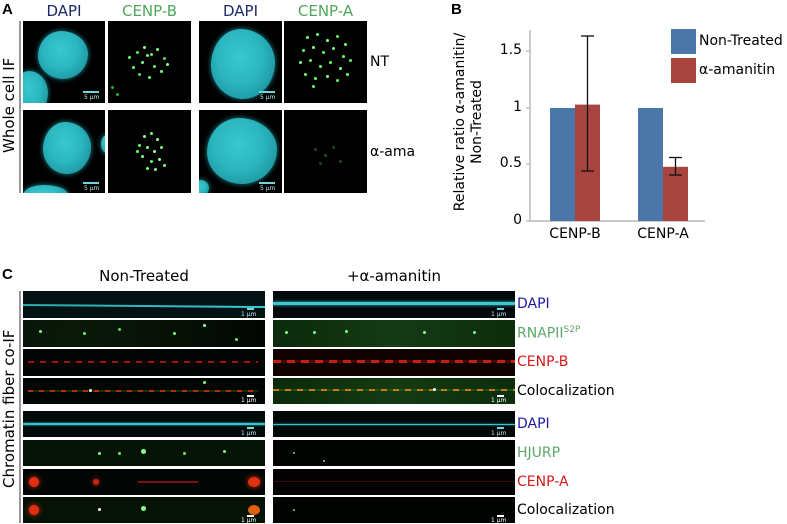 Image resolution: width=787 pixels, height=524 pixels. I want to click on fiber-nt-coloc-1: 1 μm, so click(144, 391).